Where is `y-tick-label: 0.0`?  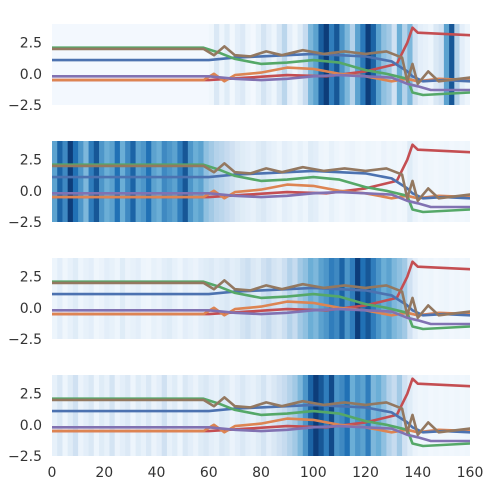
y-tick-label: 0.0 is located at coordinates (31, 192).